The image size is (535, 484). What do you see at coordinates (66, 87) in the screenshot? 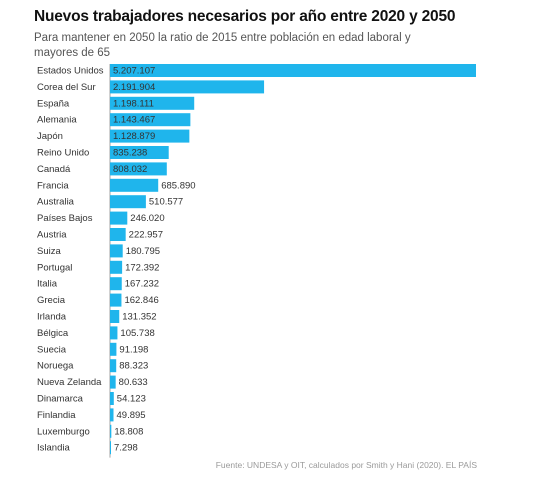
I see `category-label: Corea del Sur` at bounding box center [66, 87].